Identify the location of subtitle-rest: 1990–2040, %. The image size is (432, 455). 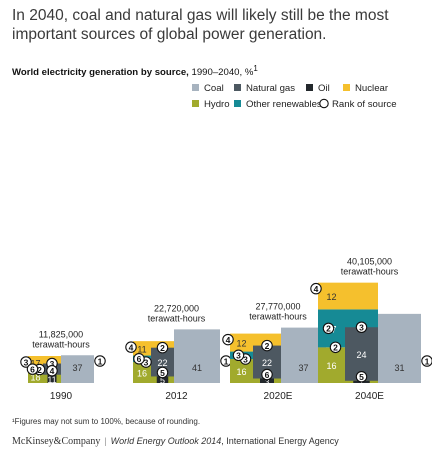
(221, 73).